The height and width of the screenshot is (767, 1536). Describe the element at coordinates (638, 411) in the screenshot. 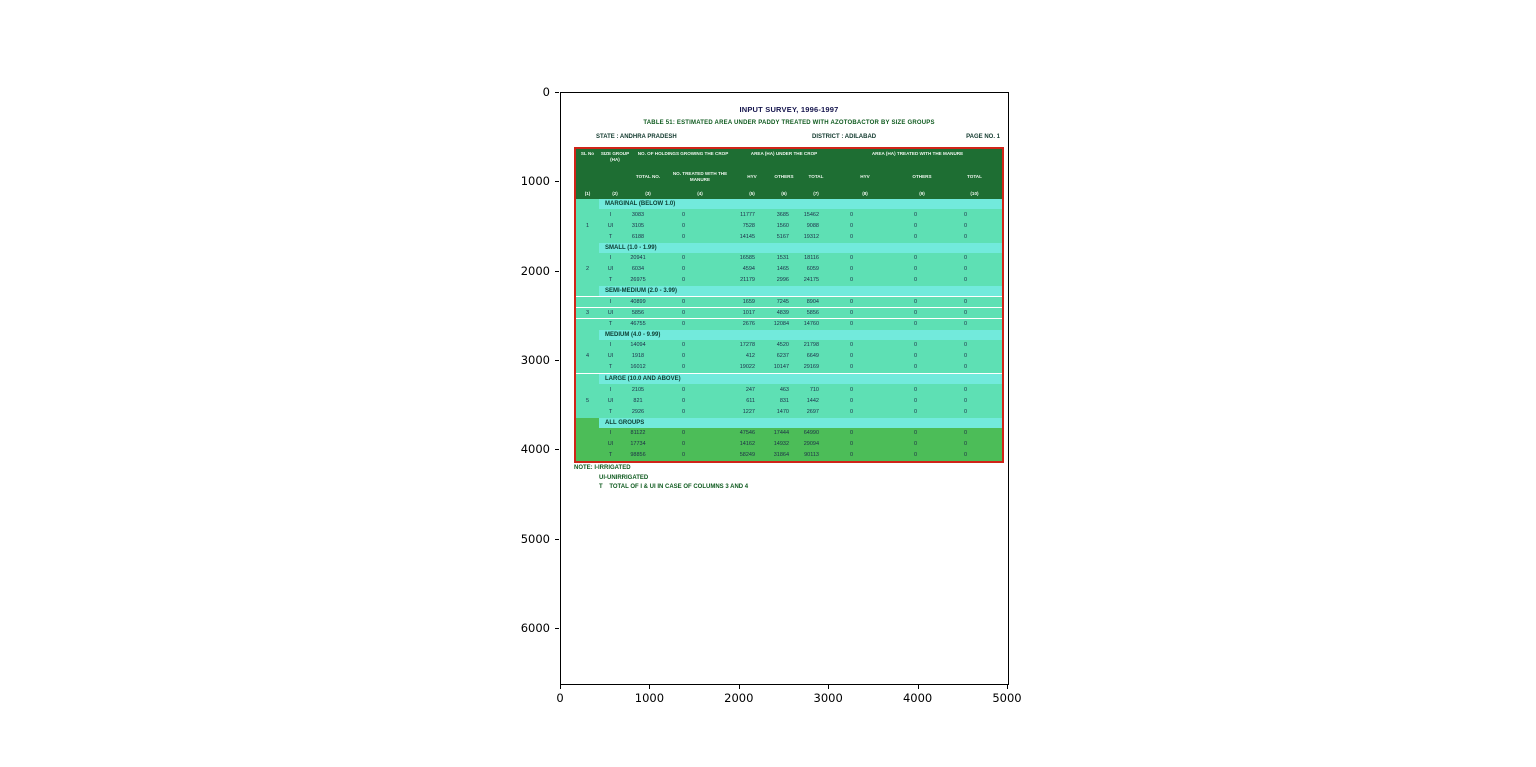

I see `row-type-label: 2926` at that location.